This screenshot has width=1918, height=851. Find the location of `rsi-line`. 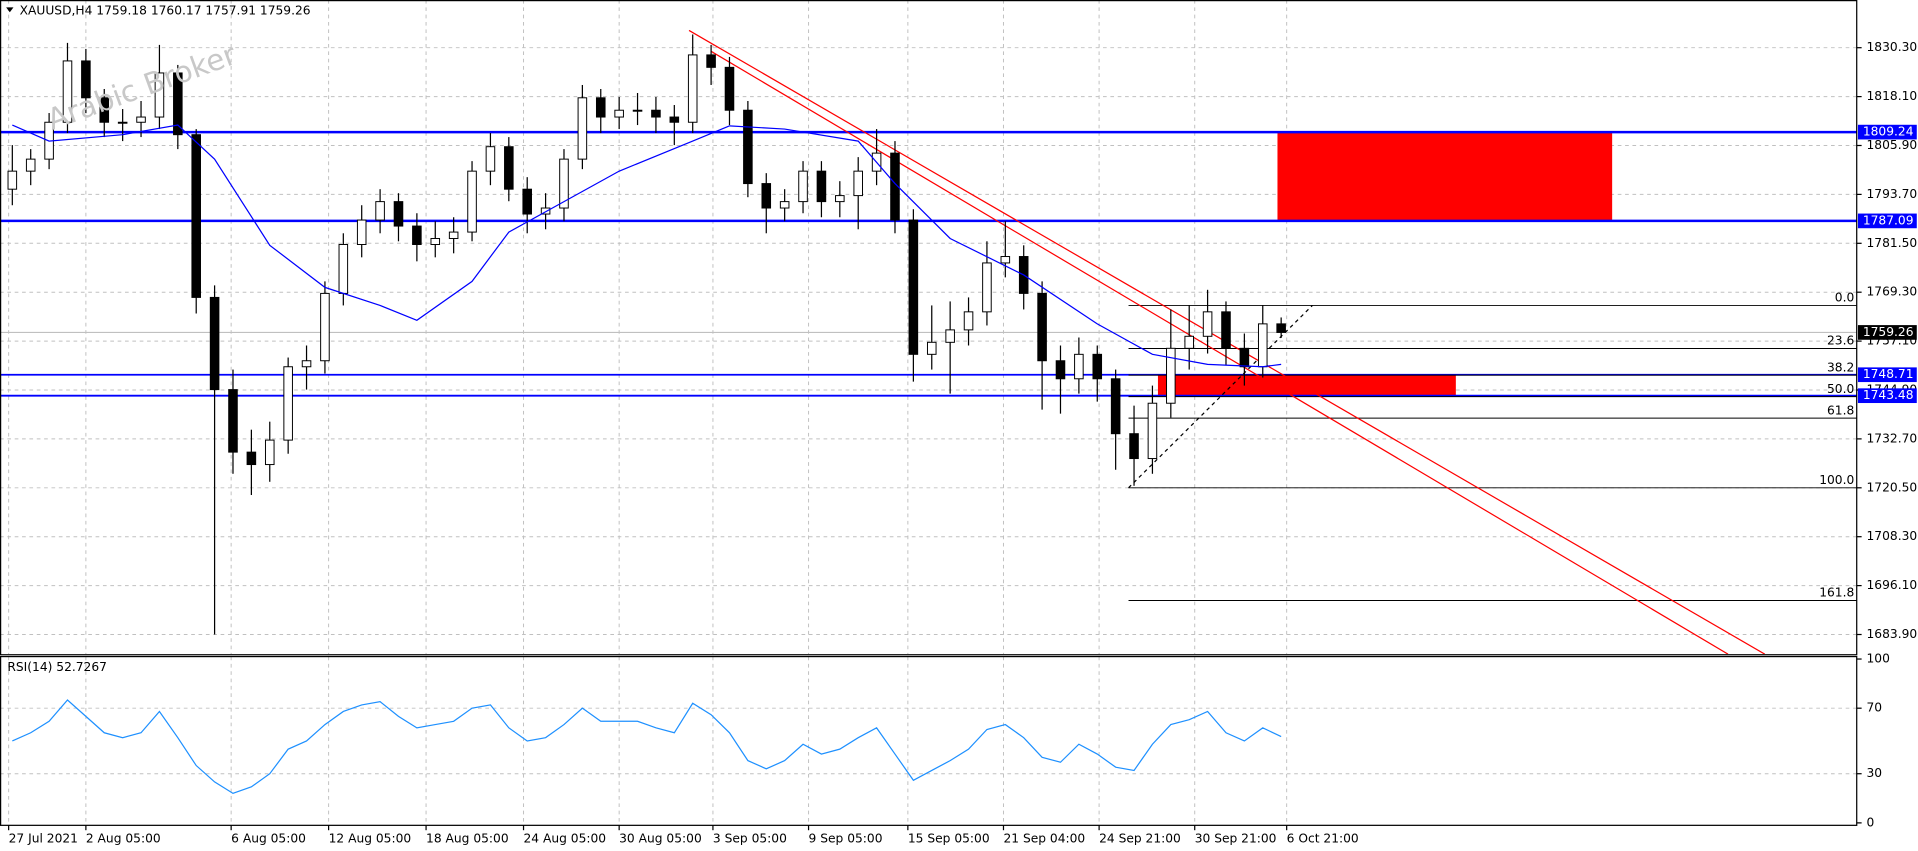

rsi-line is located at coordinates (647, 747).